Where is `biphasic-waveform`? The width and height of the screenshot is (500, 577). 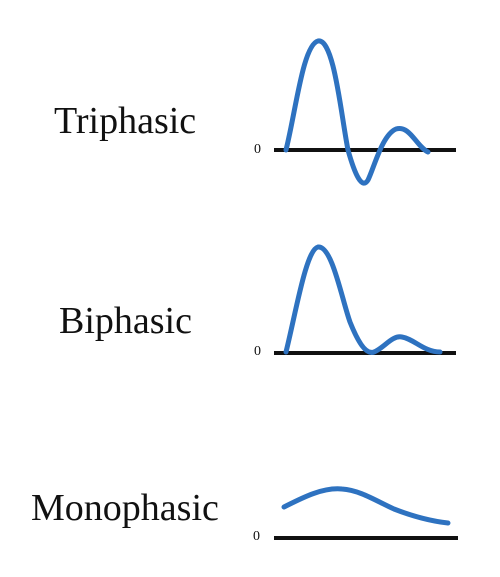
biphasic-waveform is located at coordinates (363, 299).